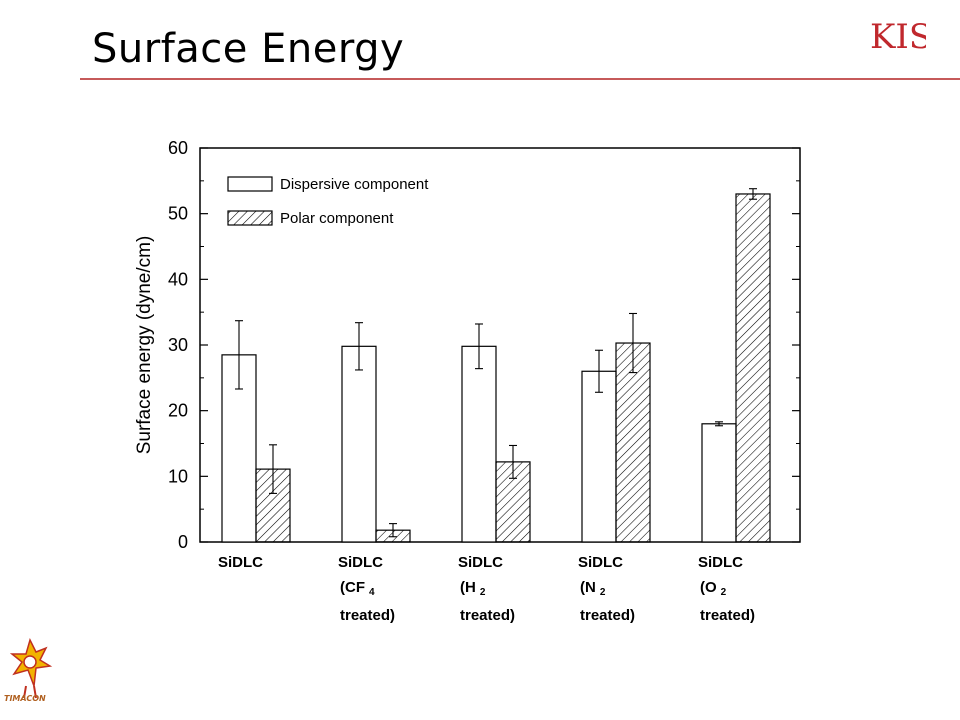 The image size is (960, 720). What do you see at coordinates (178, 476) in the screenshot?
I see `y-tick-label: 10` at bounding box center [178, 476].